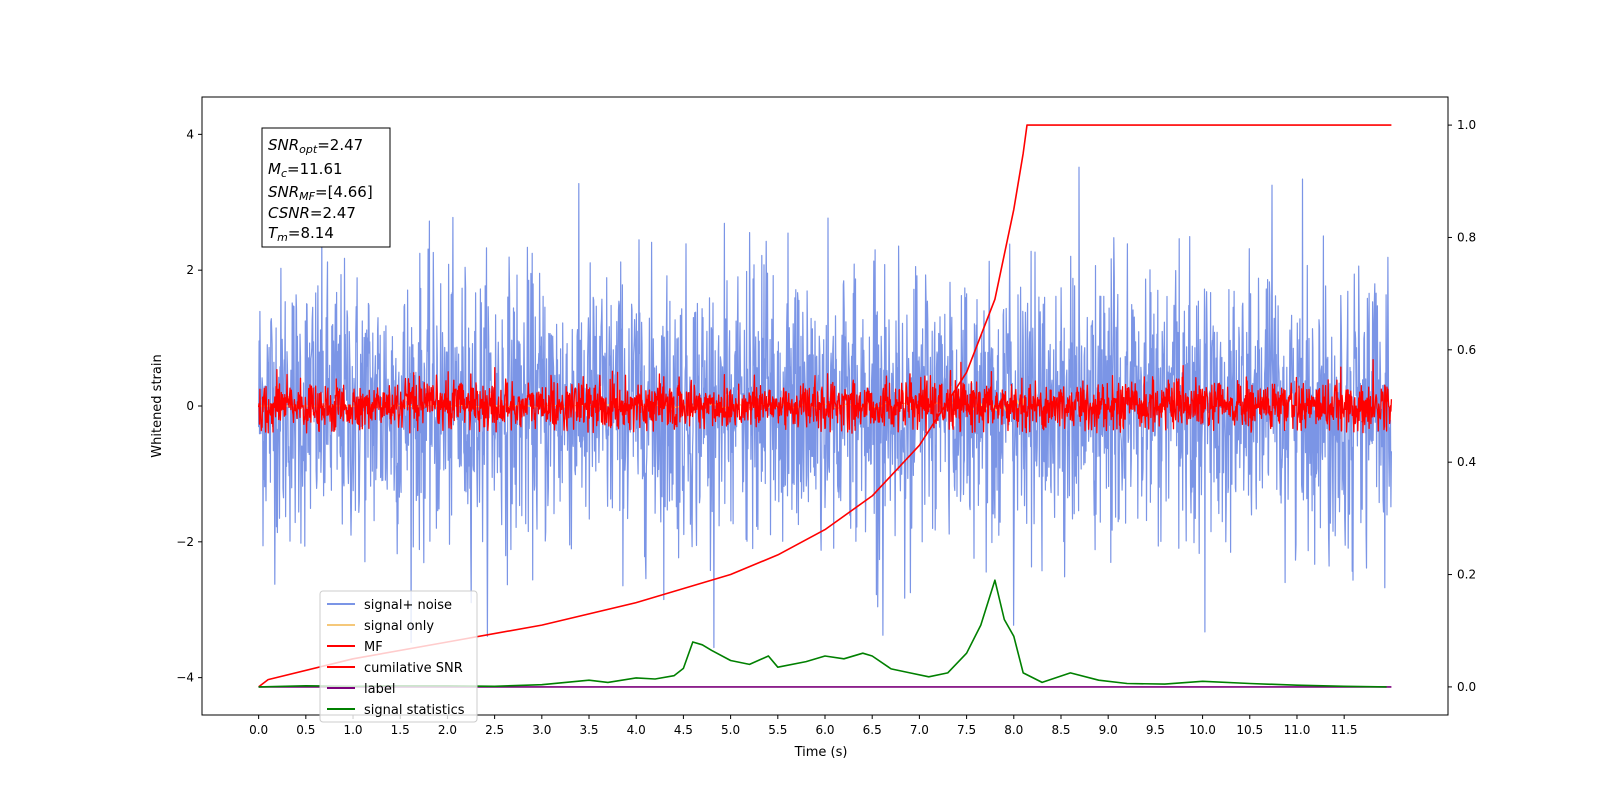  Describe the element at coordinates (1202, 730) in the screenshot. I see `x-tick-label: 10.0` at that location.